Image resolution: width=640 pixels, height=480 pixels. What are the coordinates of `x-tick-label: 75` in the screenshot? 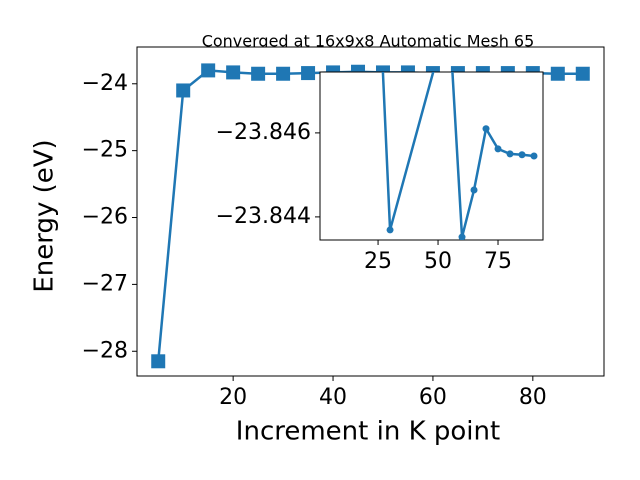 It's located at (498, 261).